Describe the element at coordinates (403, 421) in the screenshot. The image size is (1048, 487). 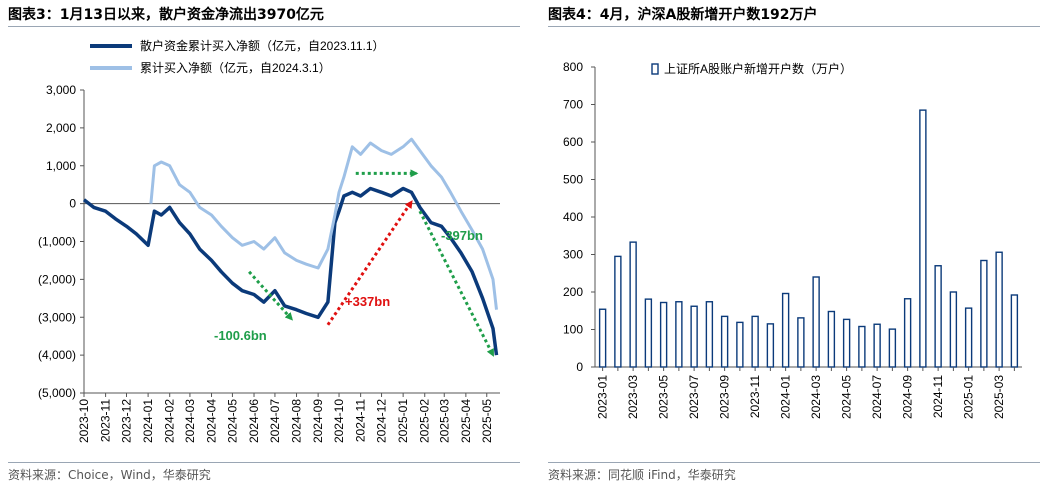
I see `left-x-tick-label: 2025-01` at that location.